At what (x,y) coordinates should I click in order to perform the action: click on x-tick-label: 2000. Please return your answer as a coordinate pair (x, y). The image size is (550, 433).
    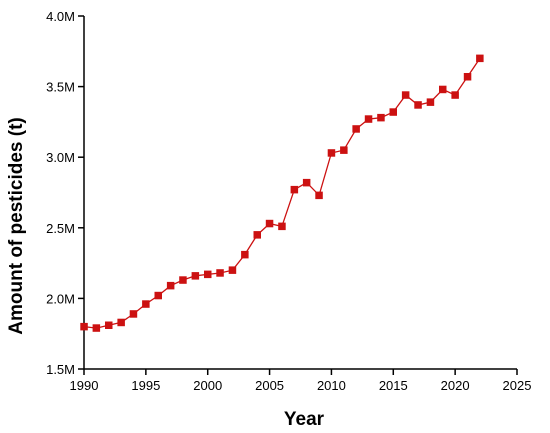
    Looking at the image, I should click on (207, 385).